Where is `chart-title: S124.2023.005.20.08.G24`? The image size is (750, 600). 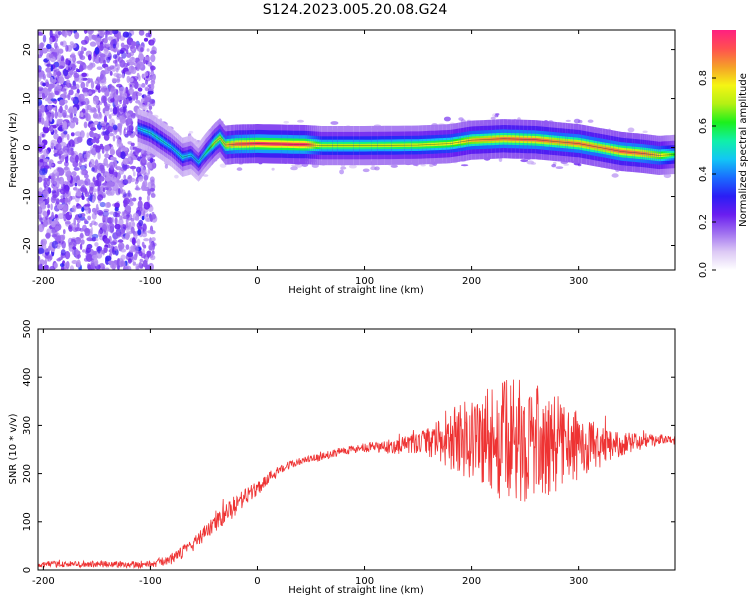
chart-title: S124.2023.005.20.08.G24 is located at coordinates (355, 10).